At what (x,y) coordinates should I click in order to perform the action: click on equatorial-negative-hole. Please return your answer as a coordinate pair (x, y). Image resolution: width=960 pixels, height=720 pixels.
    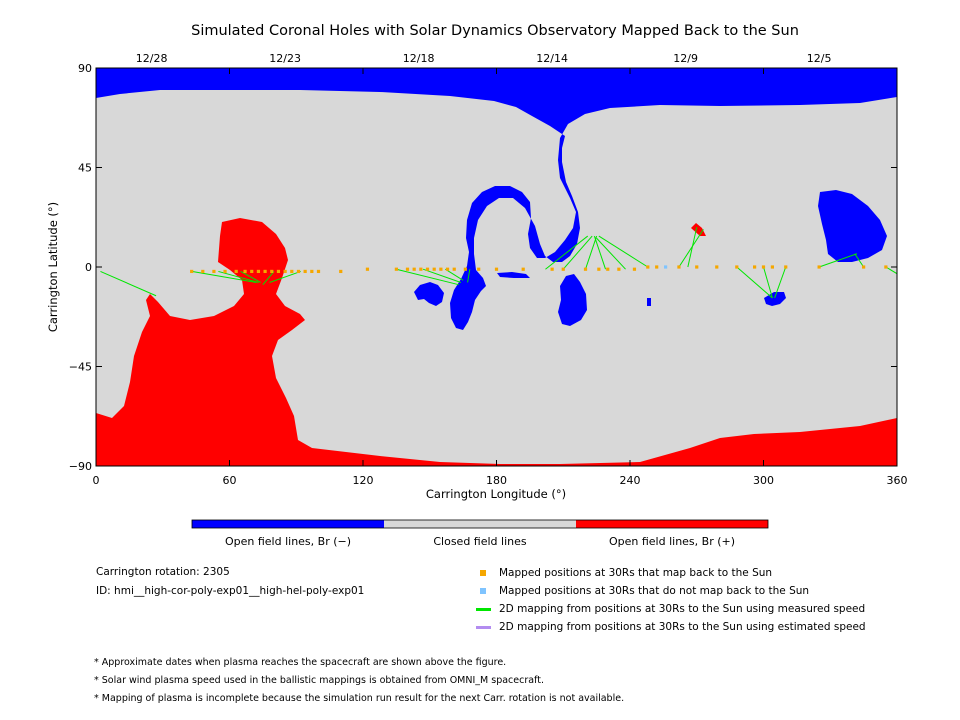
    Looking at the image, I should click on (429, 294).